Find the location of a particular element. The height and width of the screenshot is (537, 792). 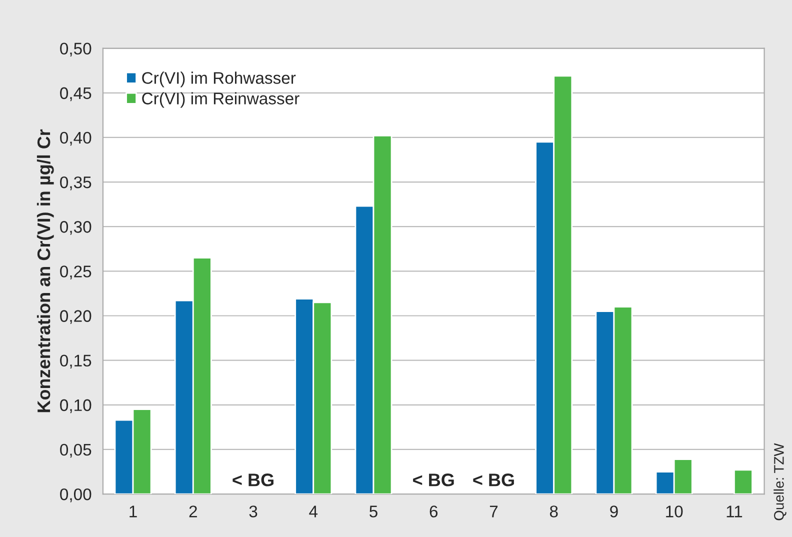

y-tick-label: 0,05 is located at coordinates (76, 451).